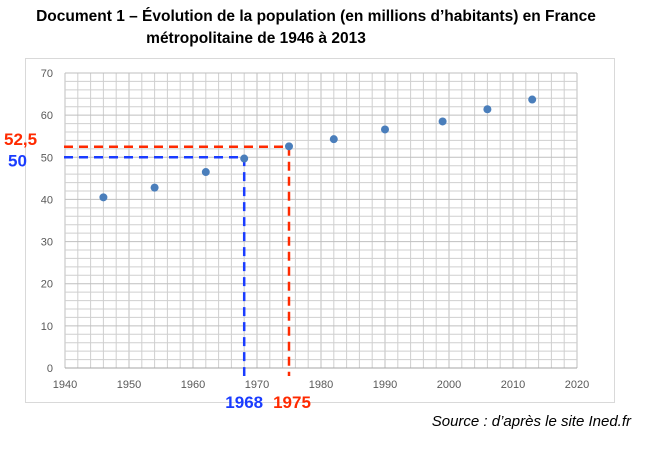  I want to click on x-tick-label: 1940, so click(65, 385).